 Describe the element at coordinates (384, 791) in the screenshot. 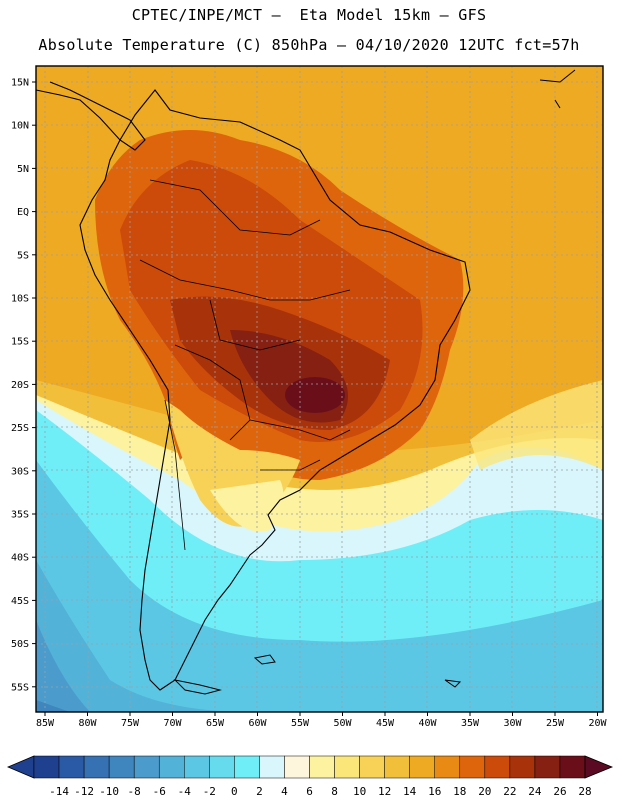

I see `colorbar-label: 12` at that location.